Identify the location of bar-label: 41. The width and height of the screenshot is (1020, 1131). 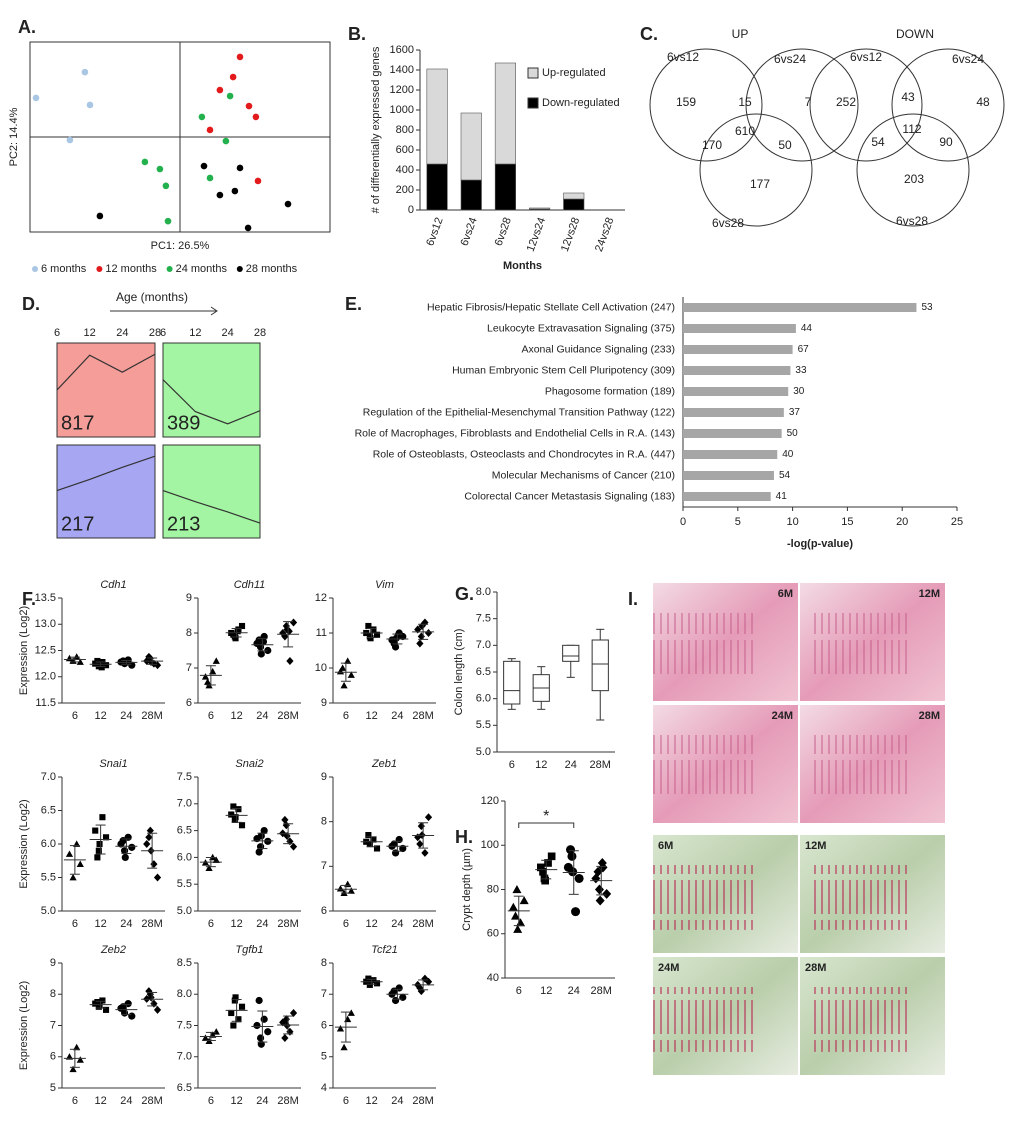
(782, 496).